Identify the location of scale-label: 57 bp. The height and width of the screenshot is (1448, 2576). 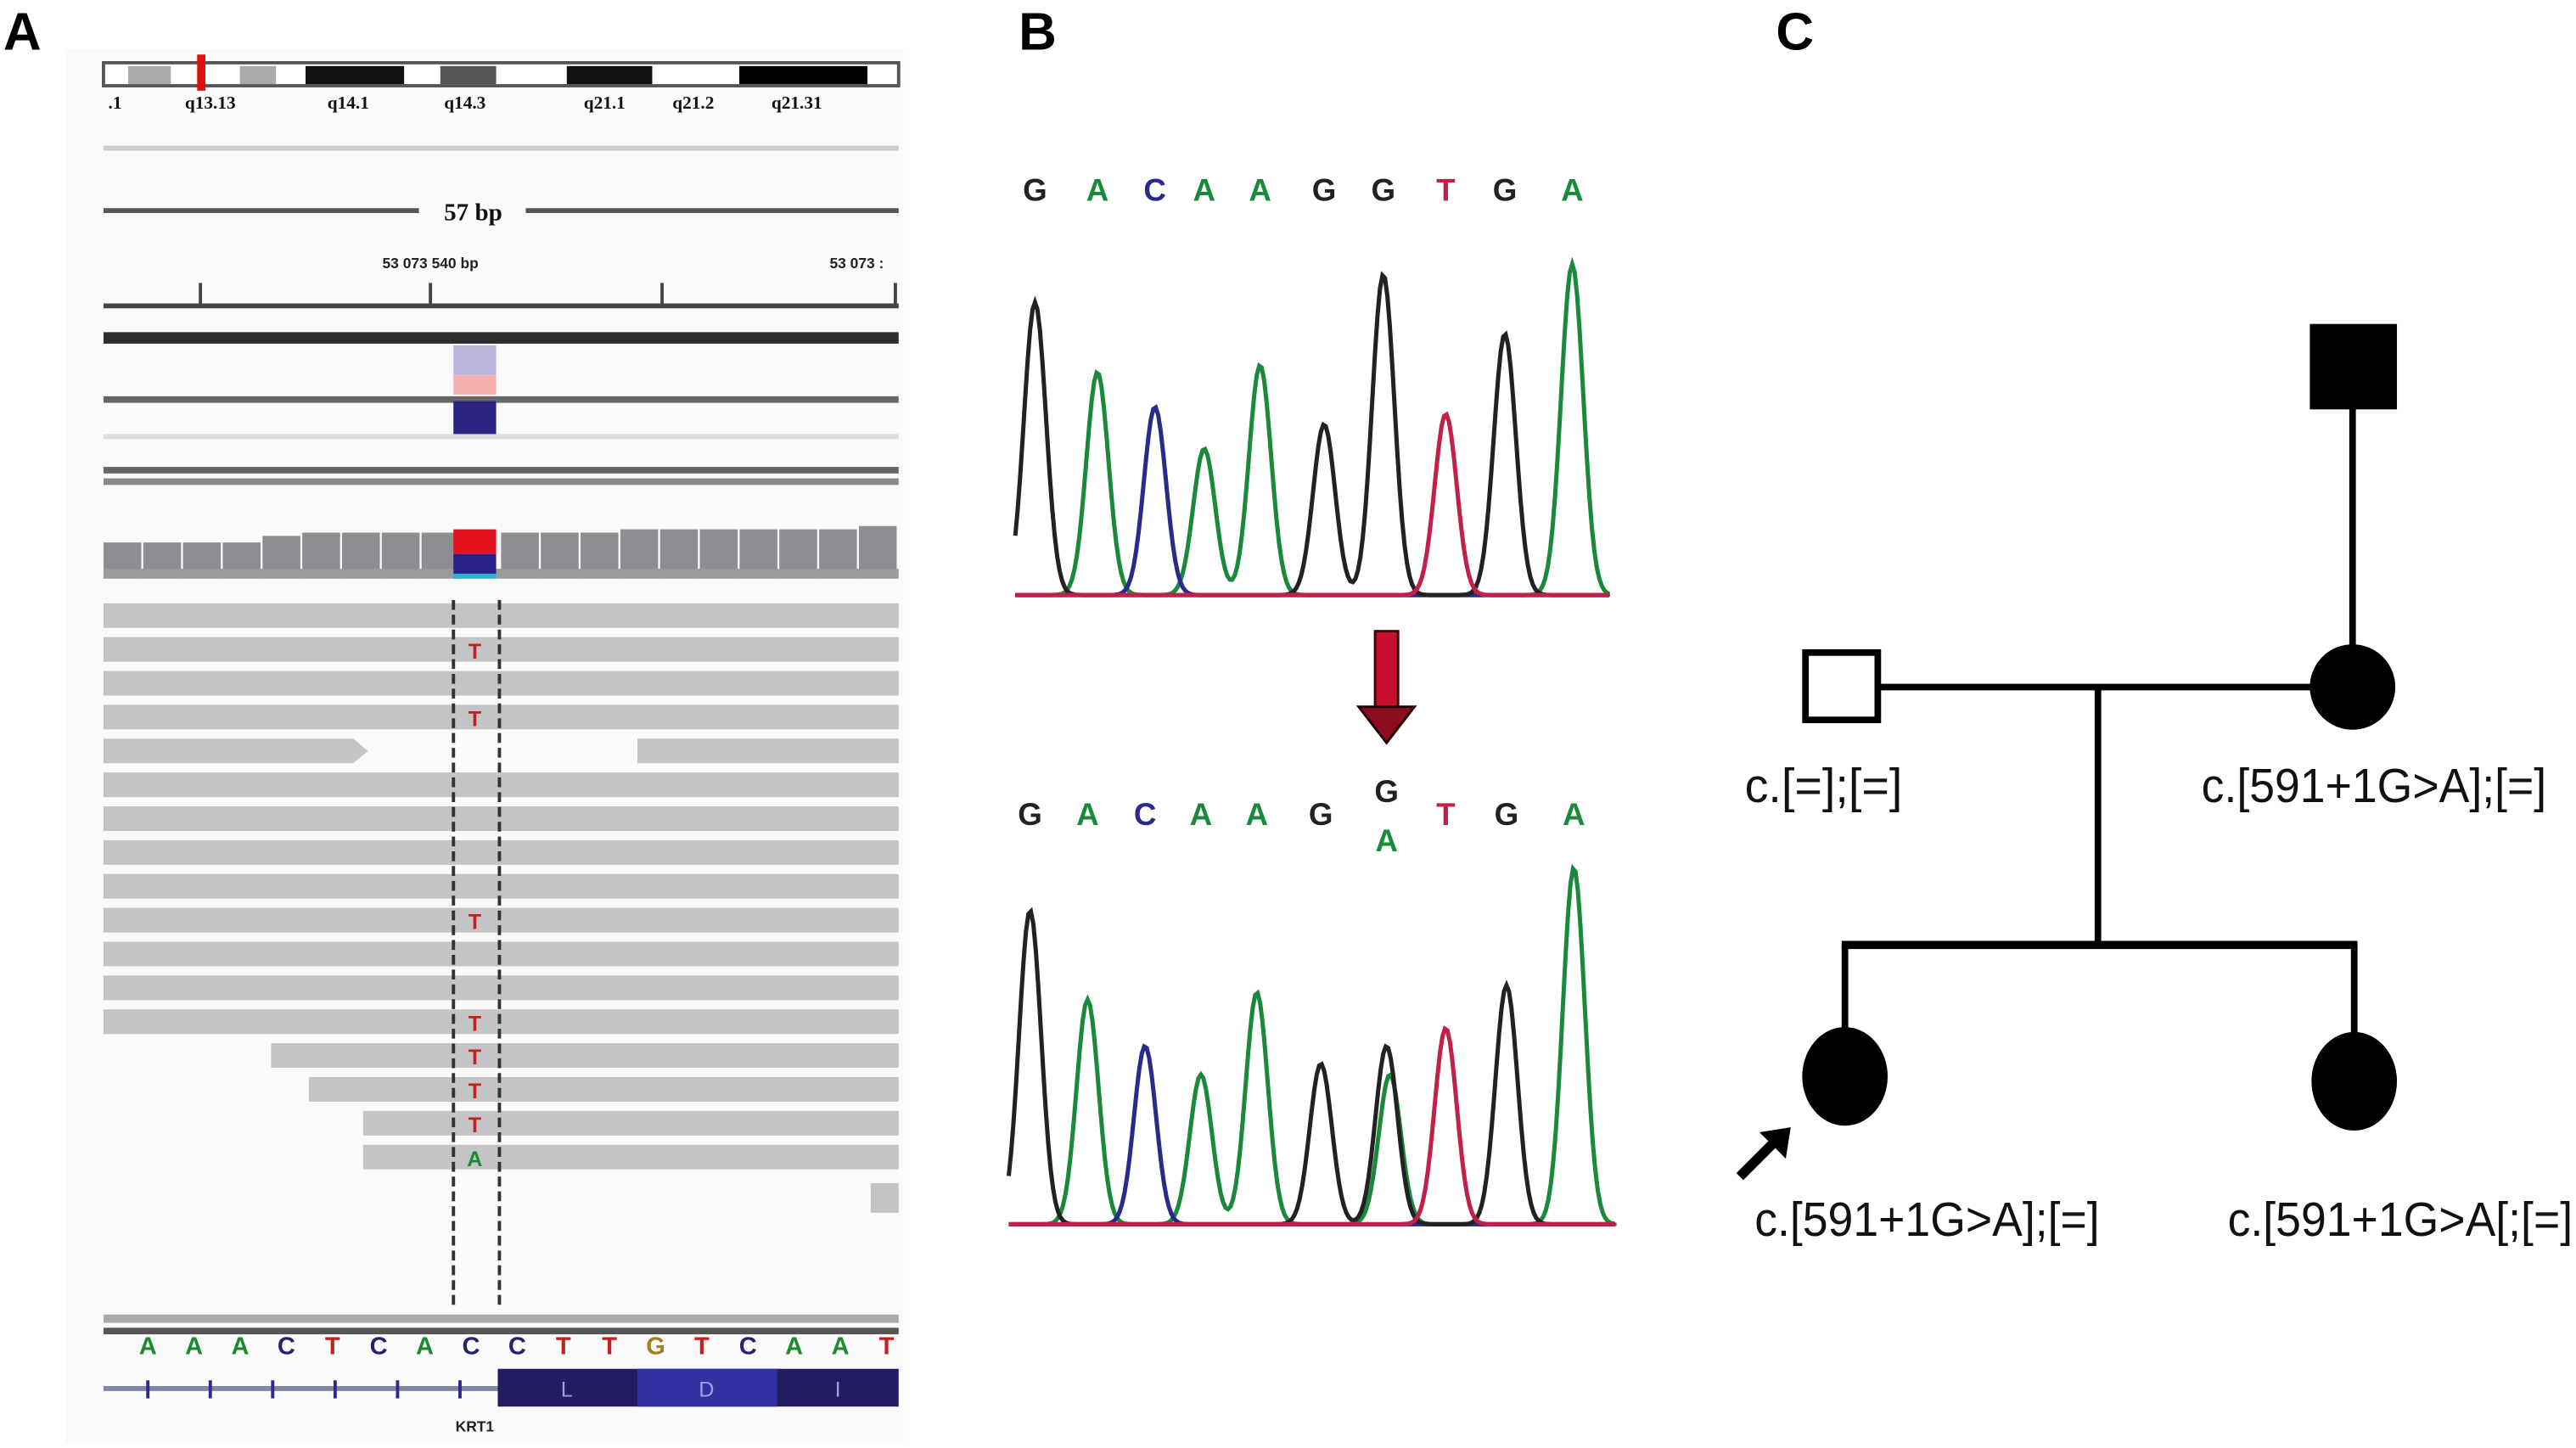
(473, 213).